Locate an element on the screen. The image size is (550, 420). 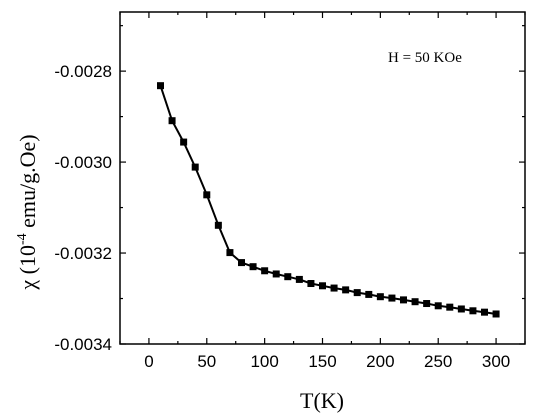
y-axis-title: χ (10-4 emu/g.Oe) is located at coordinates (27, 212).